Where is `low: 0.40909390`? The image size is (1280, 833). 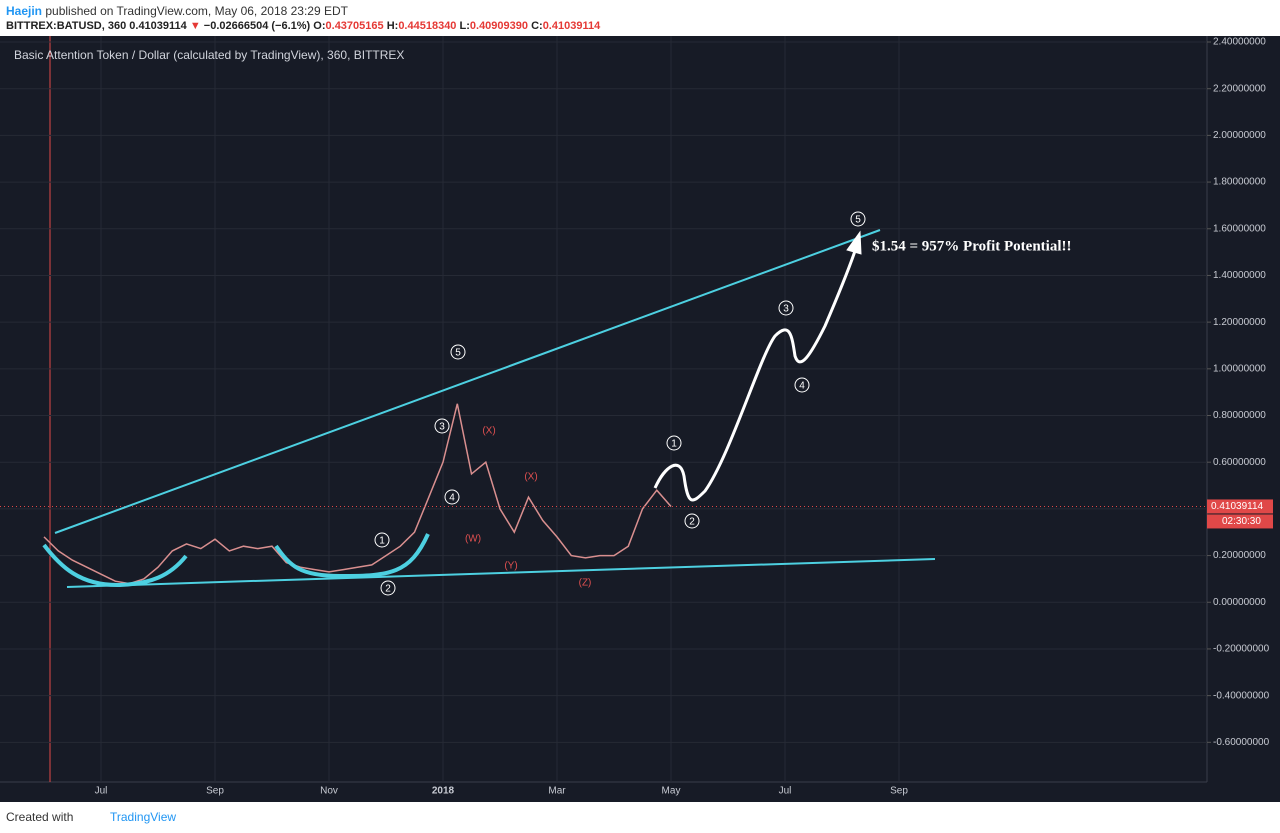
low: 0.40909390 is located at coordinates (499, 26).